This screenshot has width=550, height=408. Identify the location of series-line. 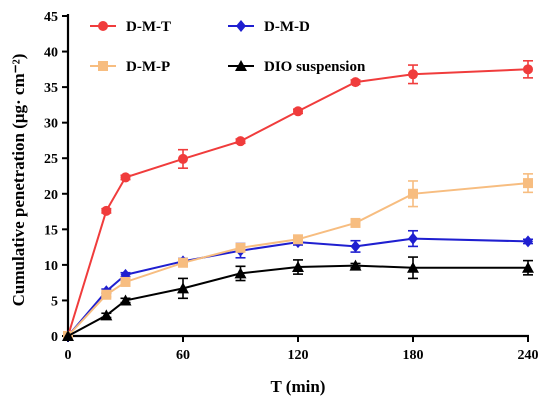
(297, 300).